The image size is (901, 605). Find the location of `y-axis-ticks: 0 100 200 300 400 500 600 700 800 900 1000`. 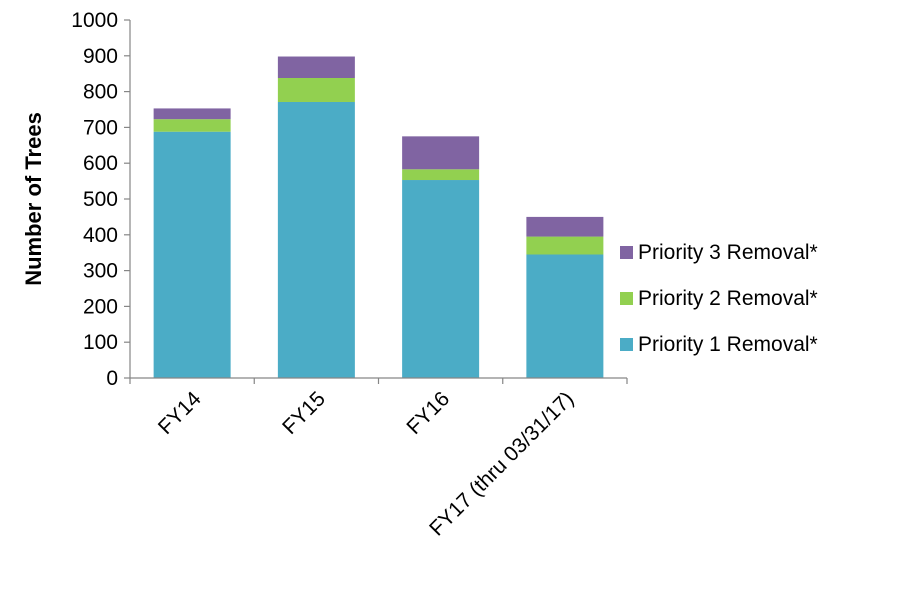

y-axis-ticks: 0 100 200 300 400 500 600 700 800 900 1000 is located at coordinates (100, 199).